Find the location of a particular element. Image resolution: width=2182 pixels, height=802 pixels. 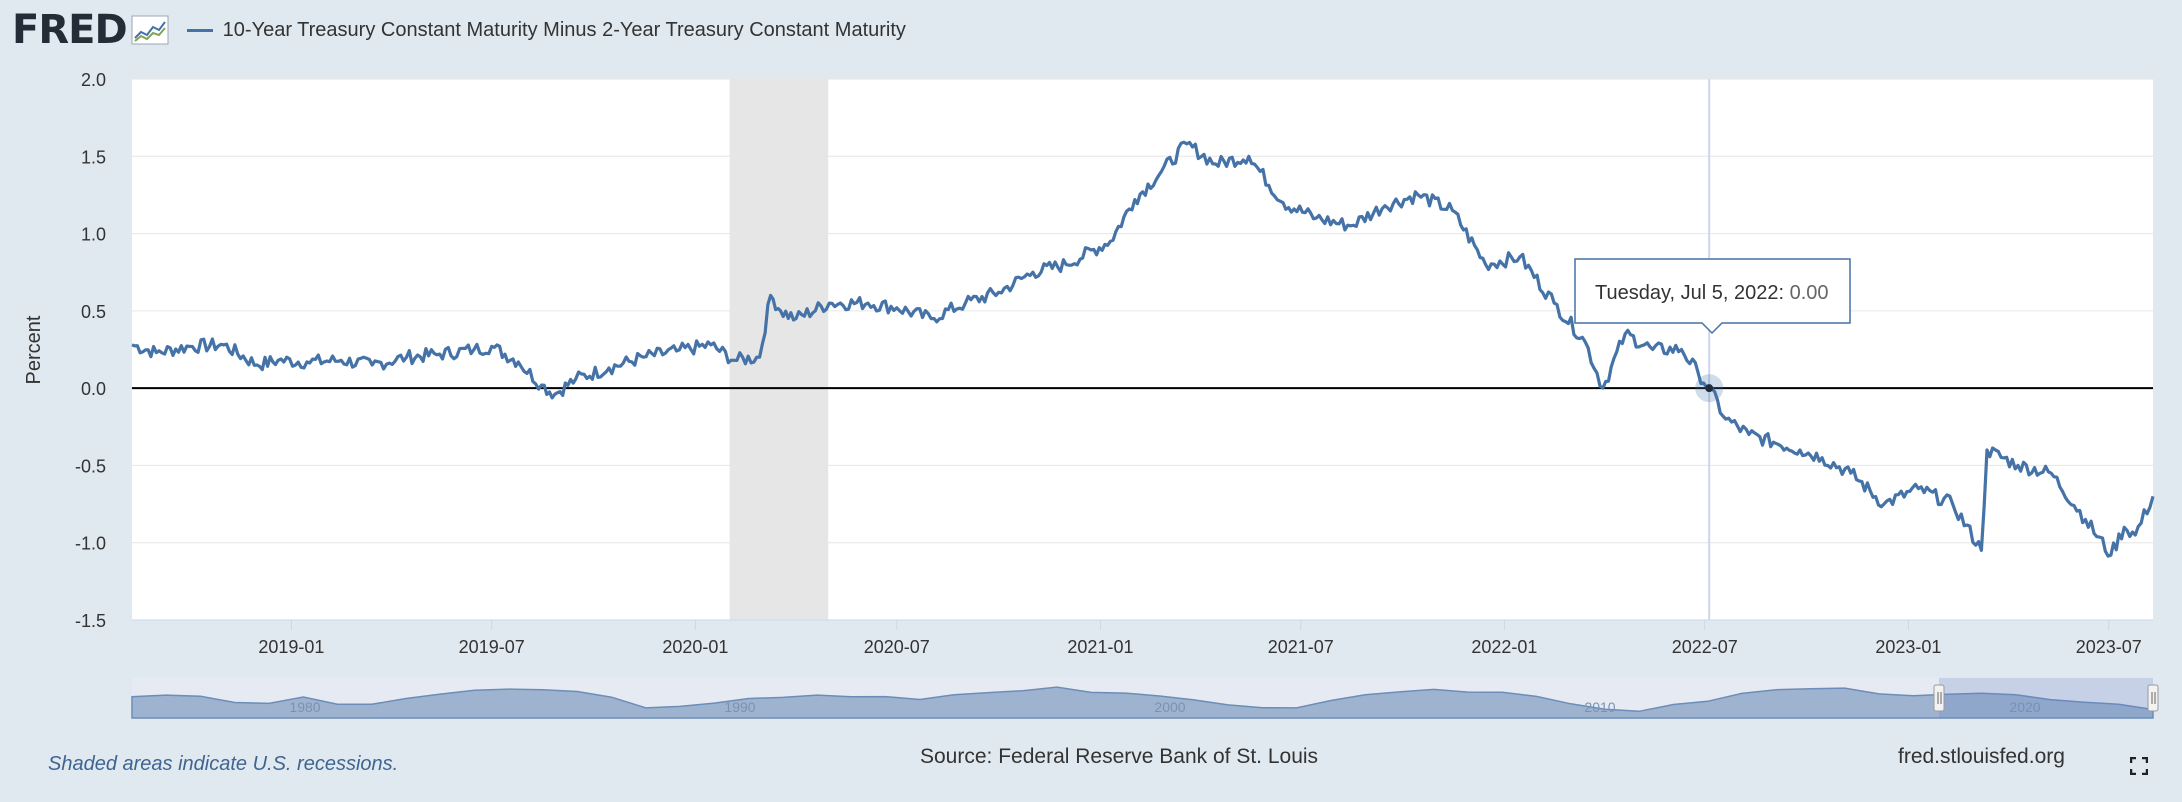

tooltip-date: Tuesday, Jul 5, 2022 is located at coordinates (1686, 293).